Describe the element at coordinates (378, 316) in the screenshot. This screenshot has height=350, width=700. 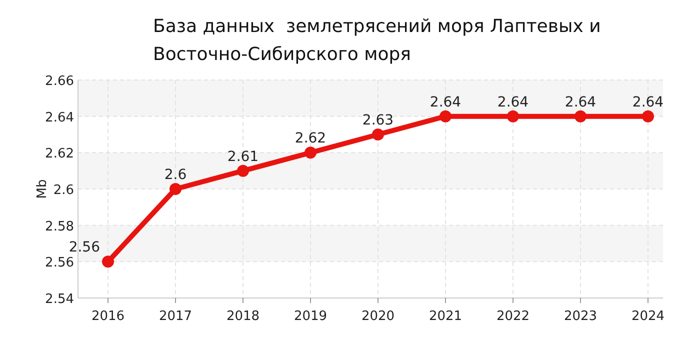
I see `x-tick-label: 2020` at that location.